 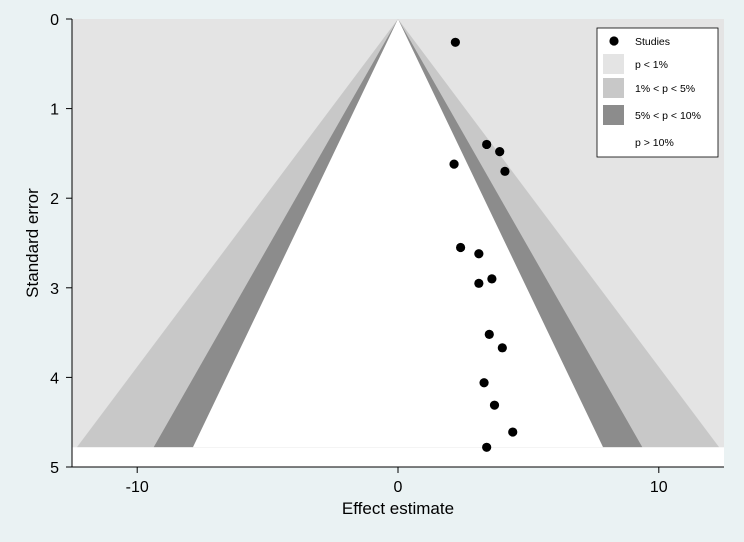 What do you see at coordinates (137, 487) in the screenshot?
I see `x-tick-label: -10` at bounding box center [137, 487].